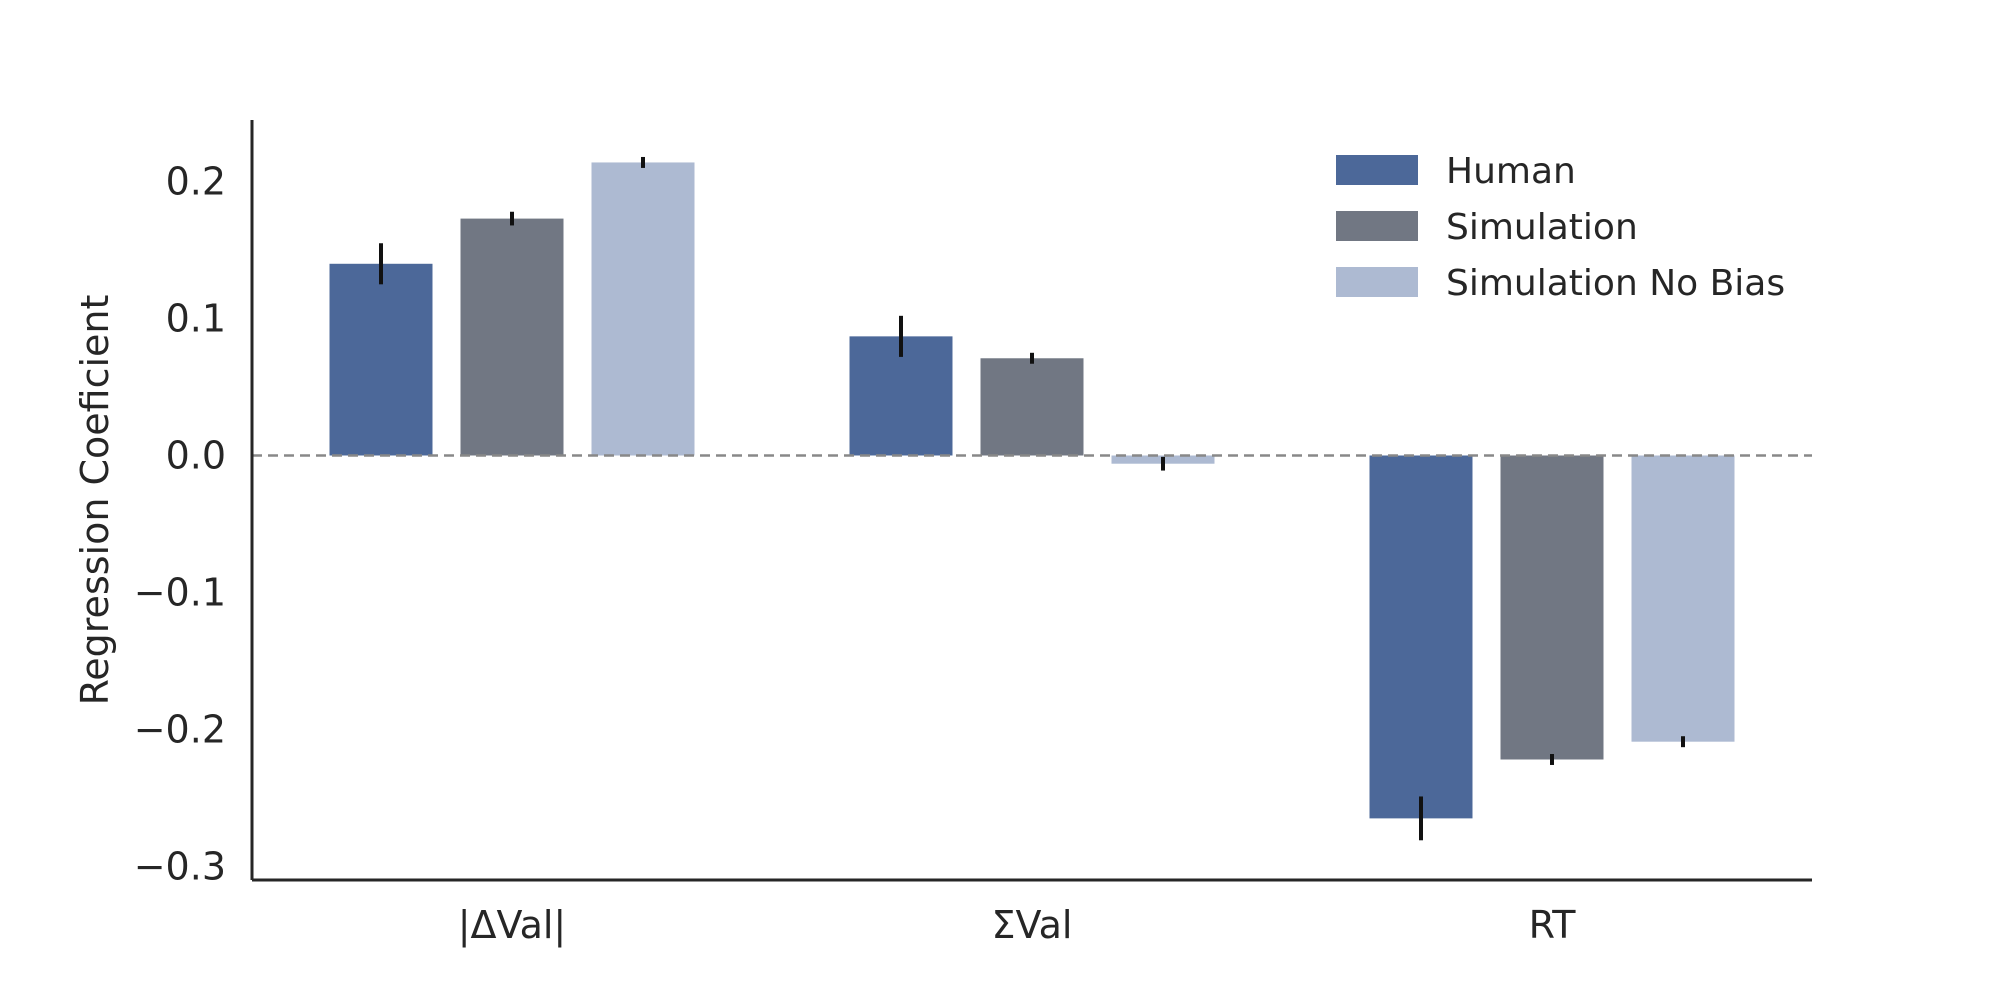 This screenshot has height=1000, width=2000. I want to click on x-tick-label: ΣVal, so click(1032, 925).